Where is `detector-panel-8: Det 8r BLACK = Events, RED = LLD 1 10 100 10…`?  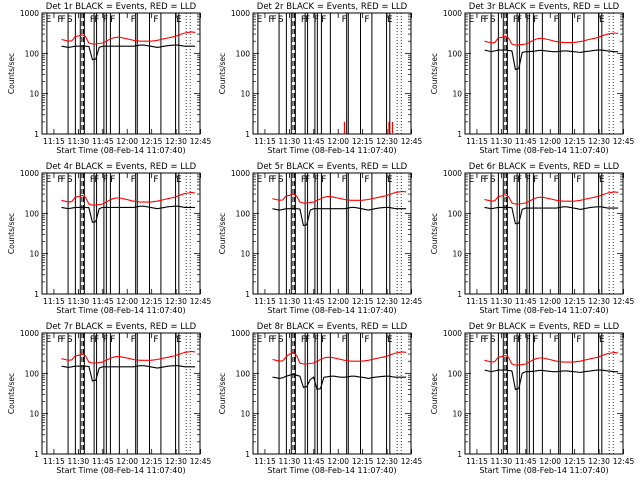 detector-panel-8: Det 8r BLACK = Events, RED = LLD 1 10 100 10… is located at coordinates (320, 398).